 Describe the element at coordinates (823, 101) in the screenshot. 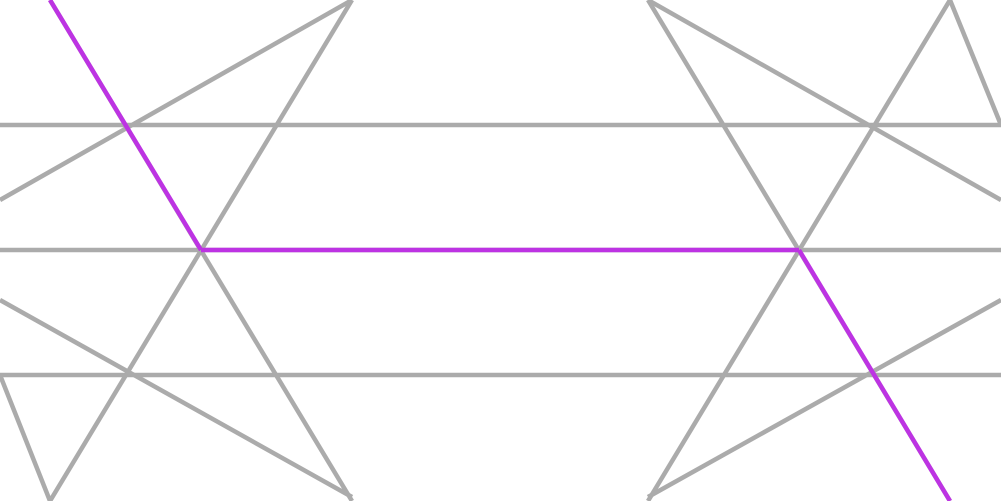

I see `right-shallow-falling-line` at that location.